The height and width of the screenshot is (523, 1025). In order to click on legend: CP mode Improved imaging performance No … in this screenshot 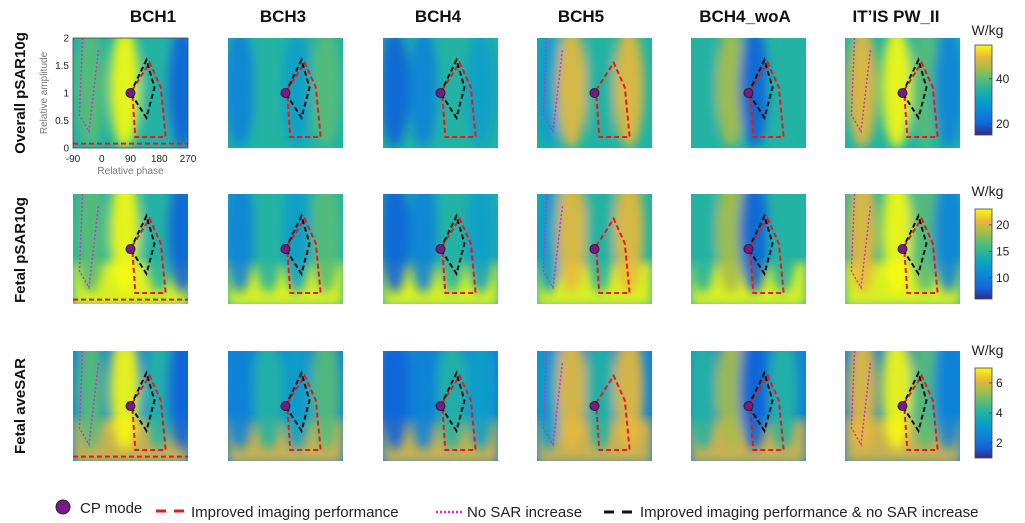, I will do `click(517, 510)`.